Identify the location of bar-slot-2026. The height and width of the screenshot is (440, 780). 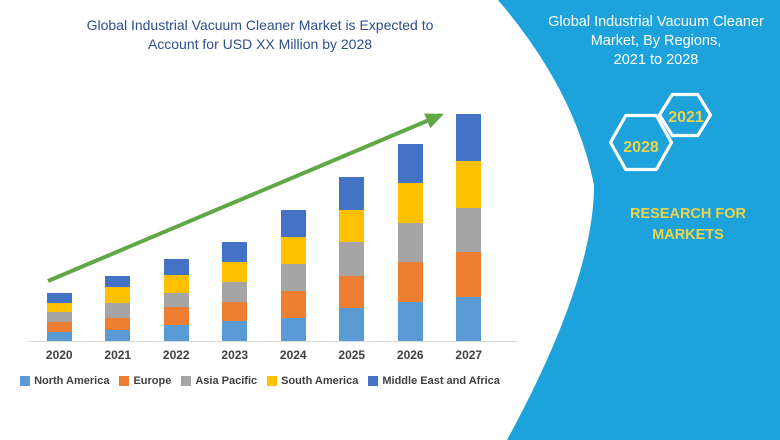
(410, 211).